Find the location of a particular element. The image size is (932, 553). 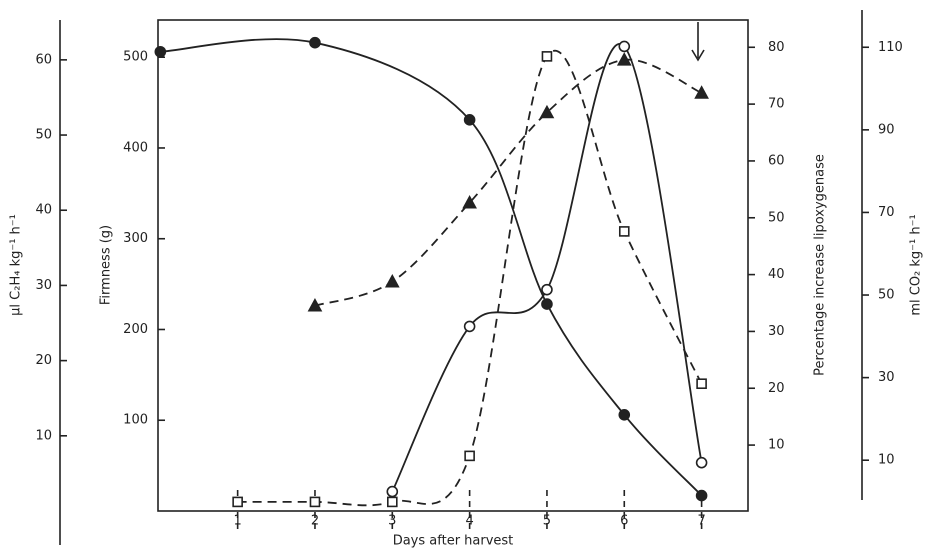

y2-tick-label: 10 is located at coordinates (776, 445).